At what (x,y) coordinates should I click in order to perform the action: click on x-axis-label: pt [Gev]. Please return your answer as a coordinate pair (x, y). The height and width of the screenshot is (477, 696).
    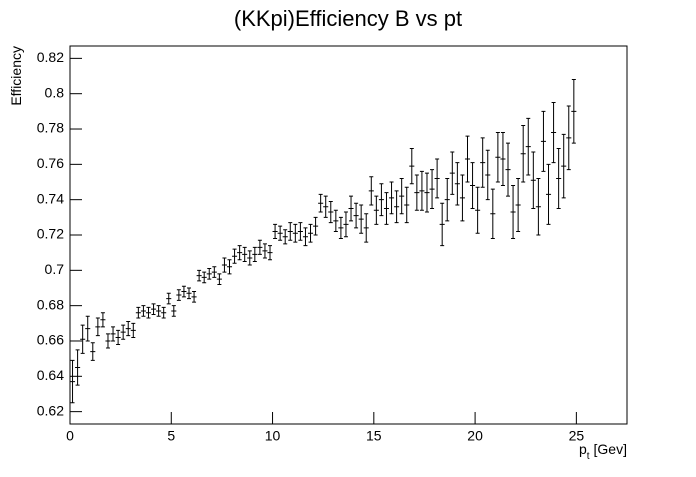
    Looking at the image, I should click on (603, 451).